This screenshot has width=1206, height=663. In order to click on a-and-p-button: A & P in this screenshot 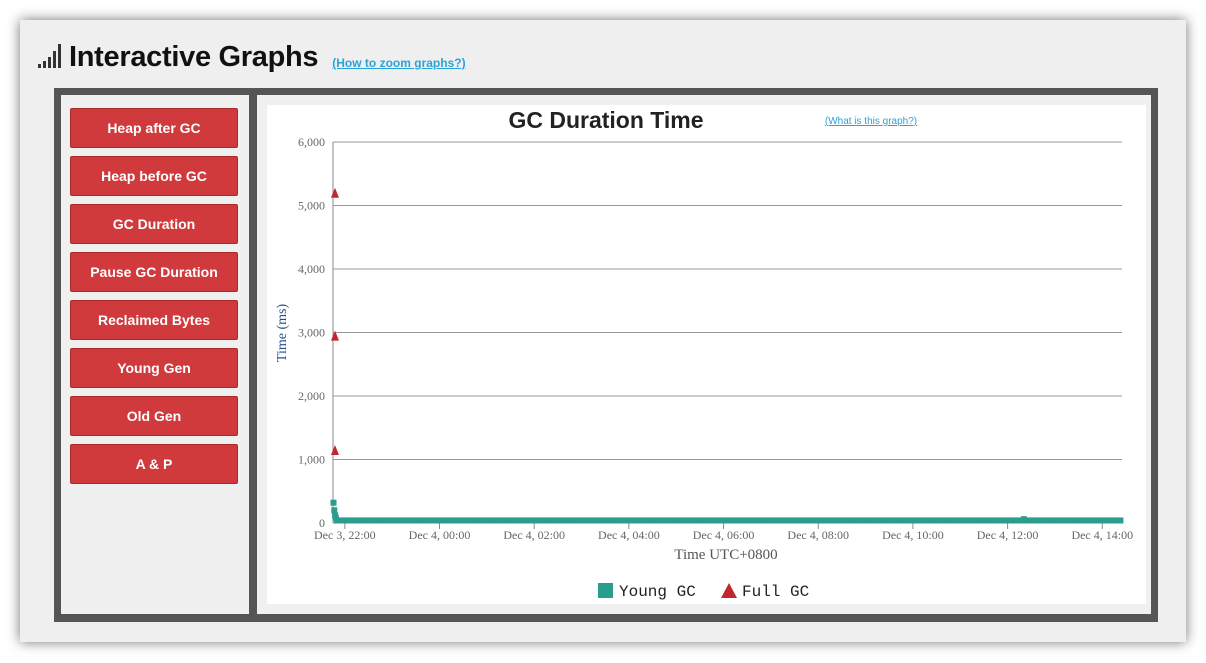, I will do `click(154, 464)`.